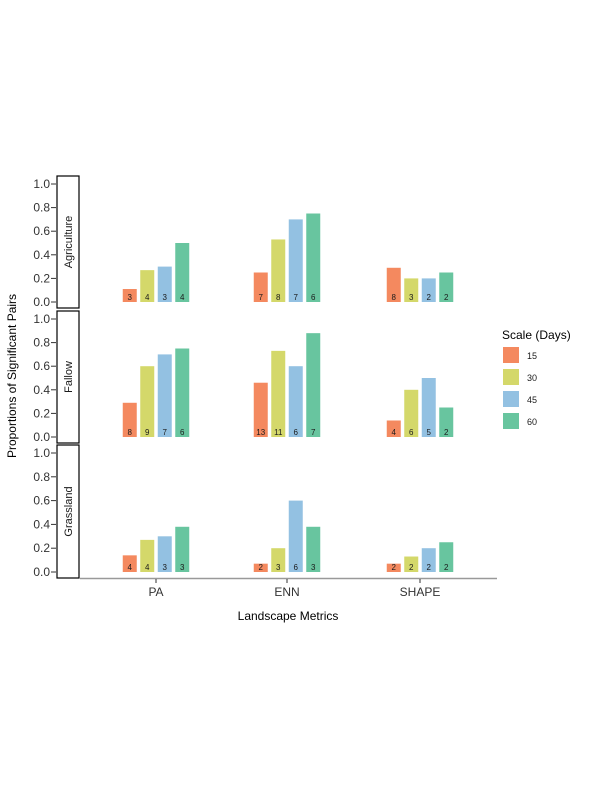 Image resolution: width=600 pixels, height=800 pixels. Describe the element at coordinates (420, 592) in the screenshot. I see `x-tick-label: SHAPE` at that location.